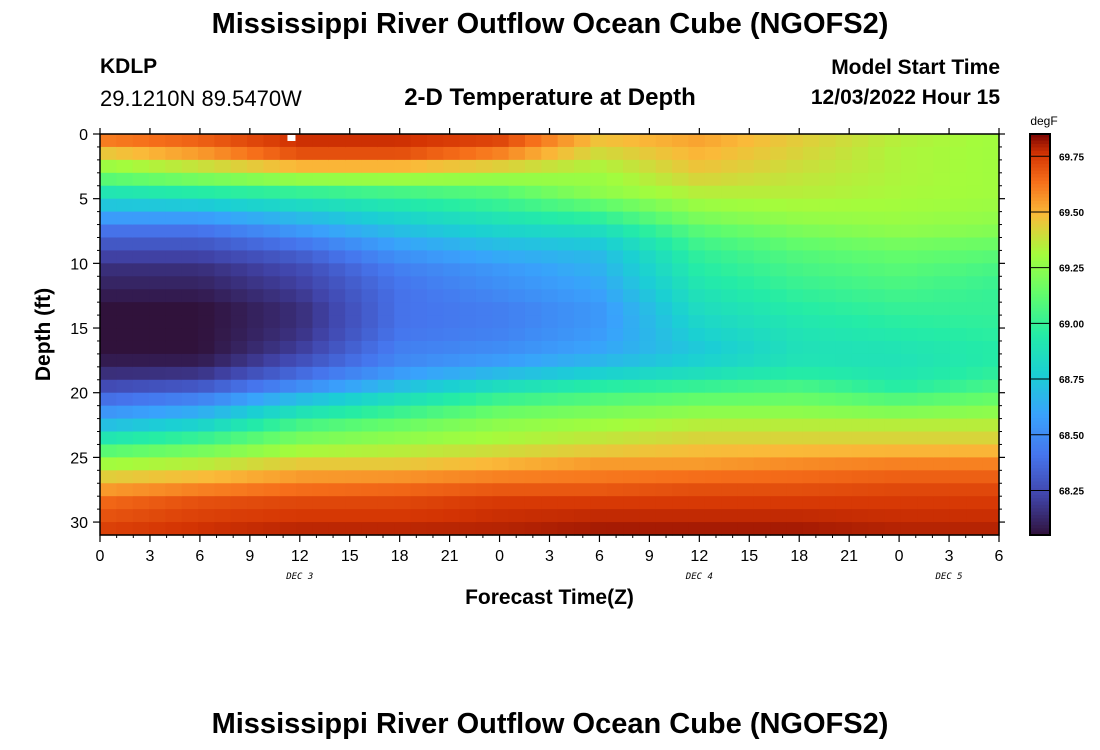 The width and height of the screenshot is (1100, 750). I want to click on x-tick-label: 0, so click(100, 556).